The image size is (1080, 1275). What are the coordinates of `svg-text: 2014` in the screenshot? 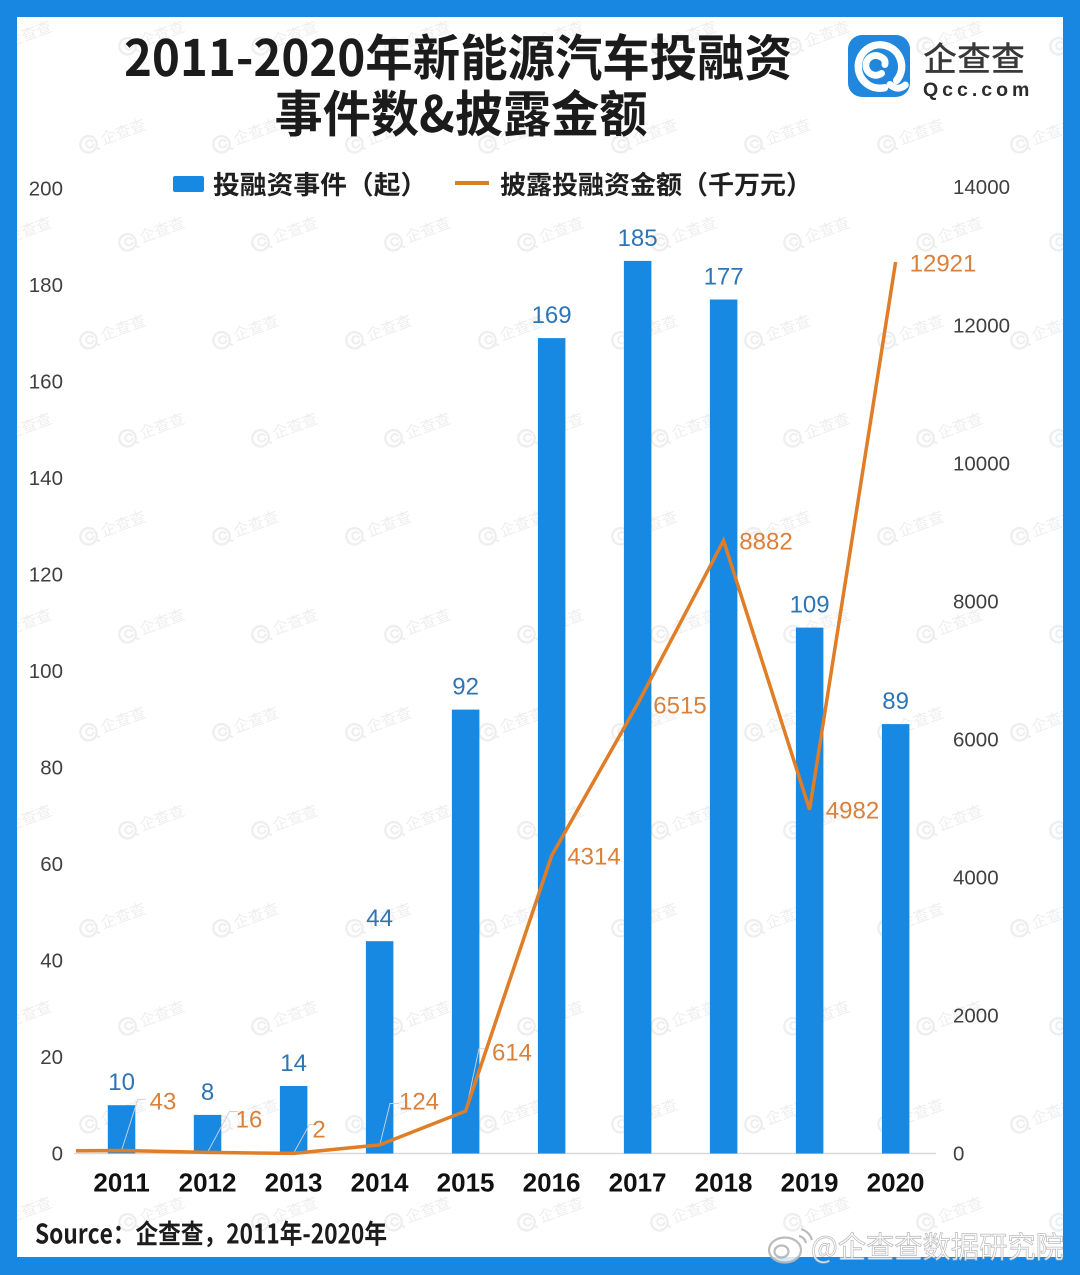 It's located at (380, 1183).